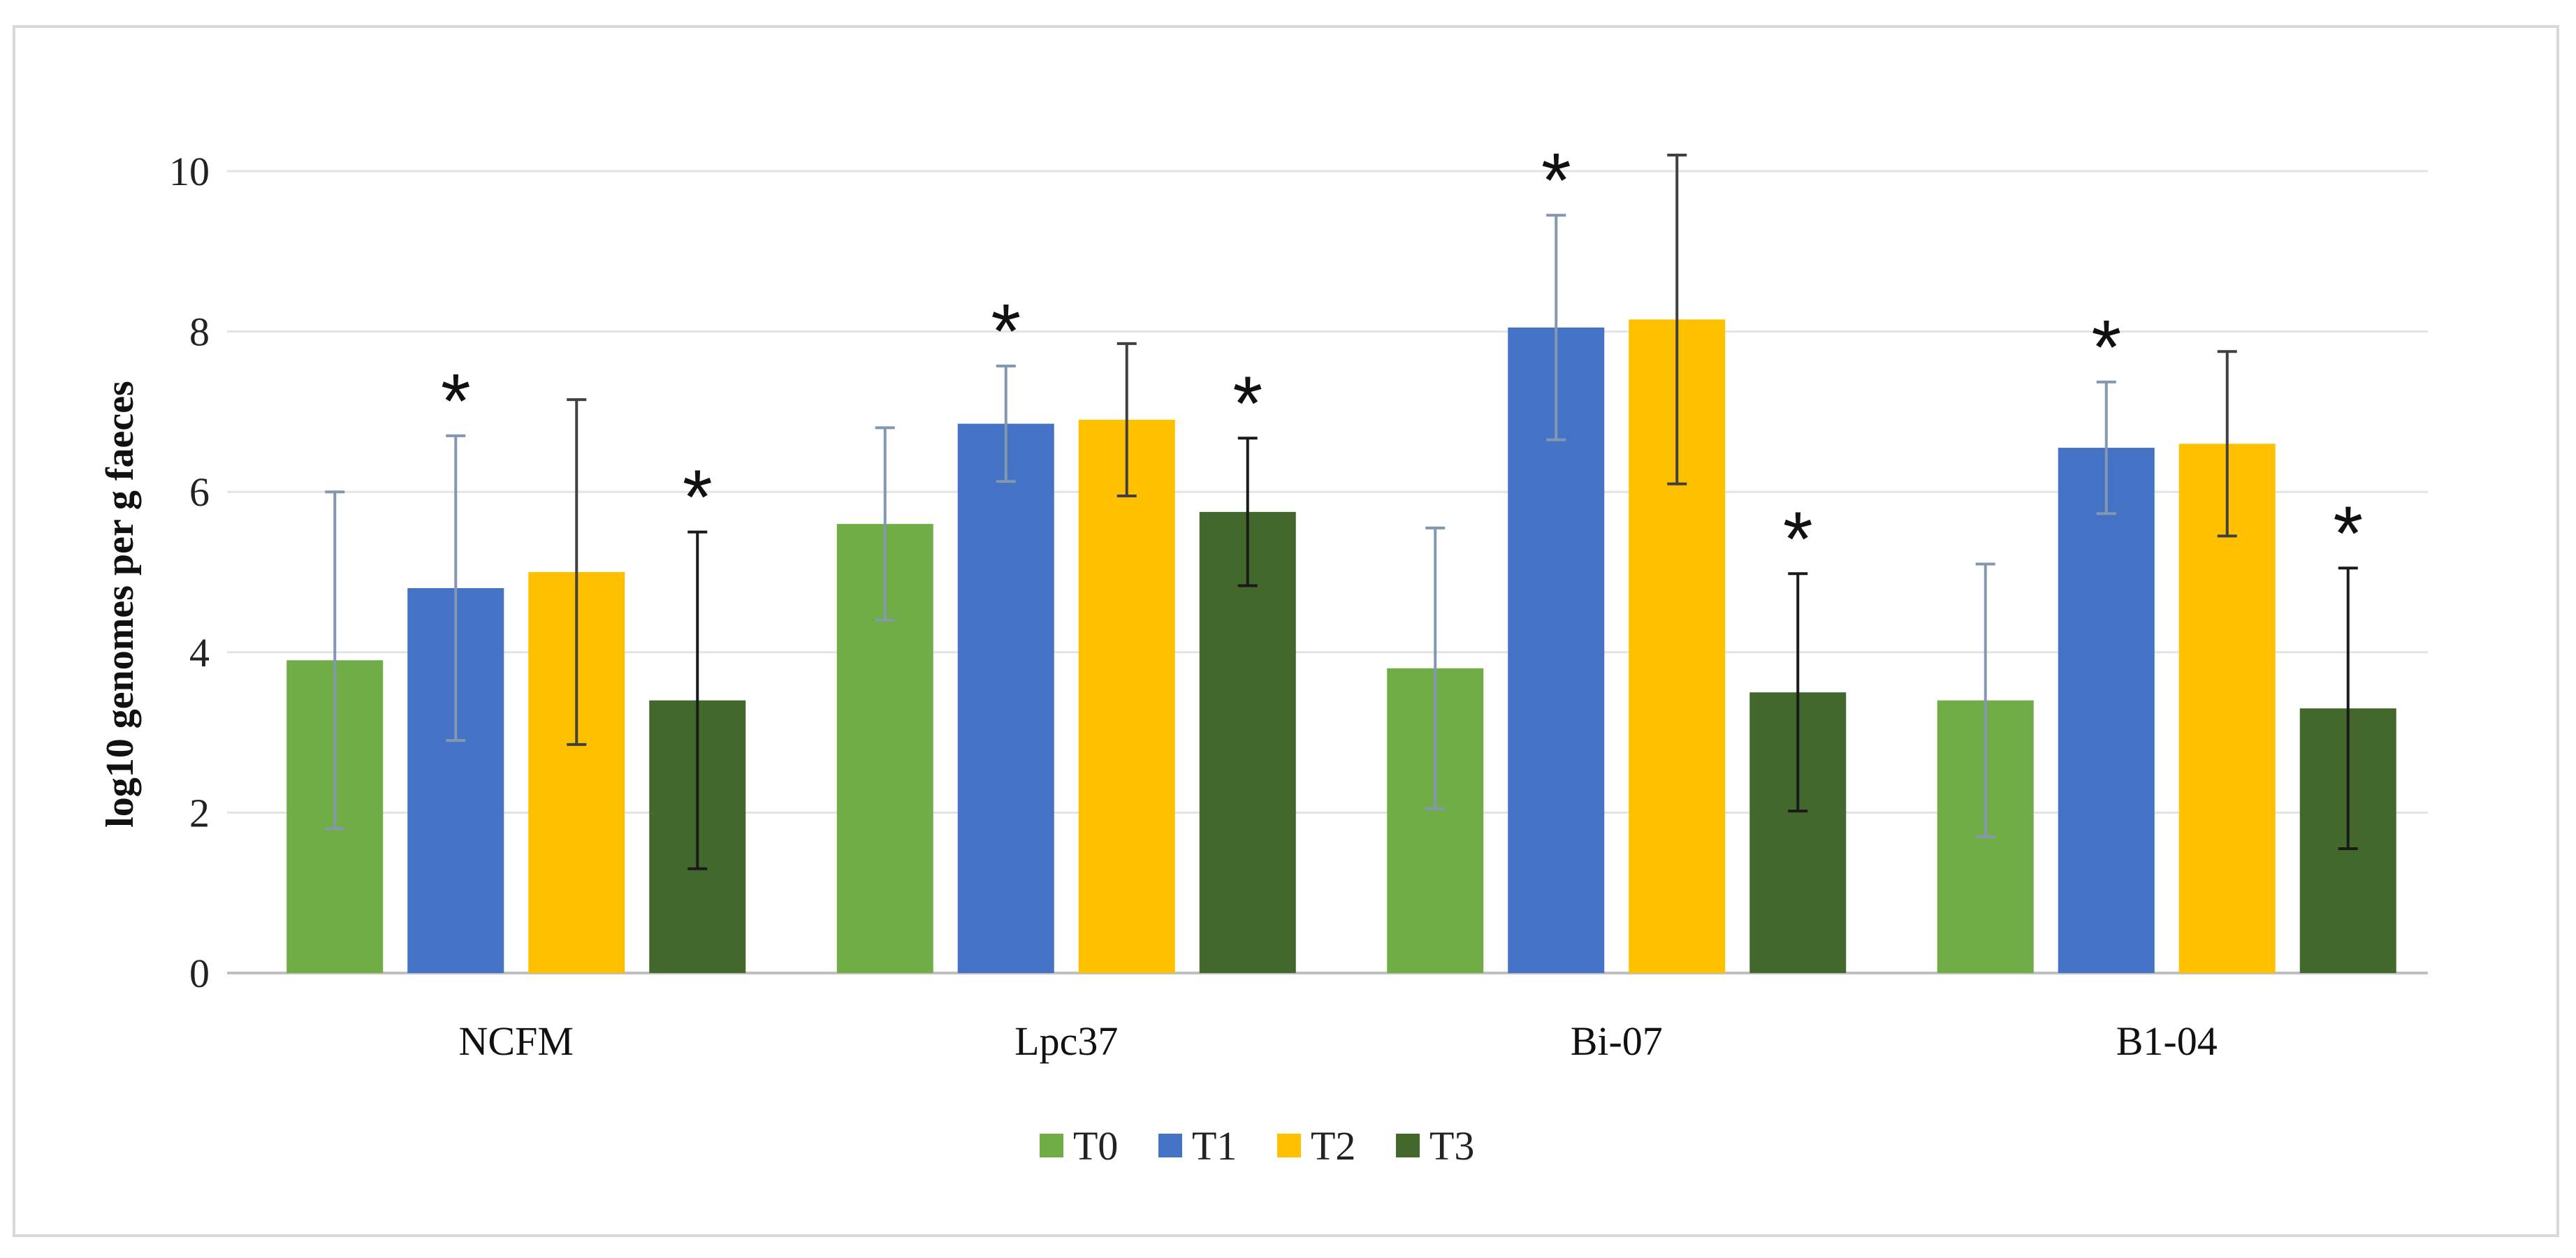 The image size is (2576, 1258). I want to click on legend-item-t3: T3, so click(1435, 1146).